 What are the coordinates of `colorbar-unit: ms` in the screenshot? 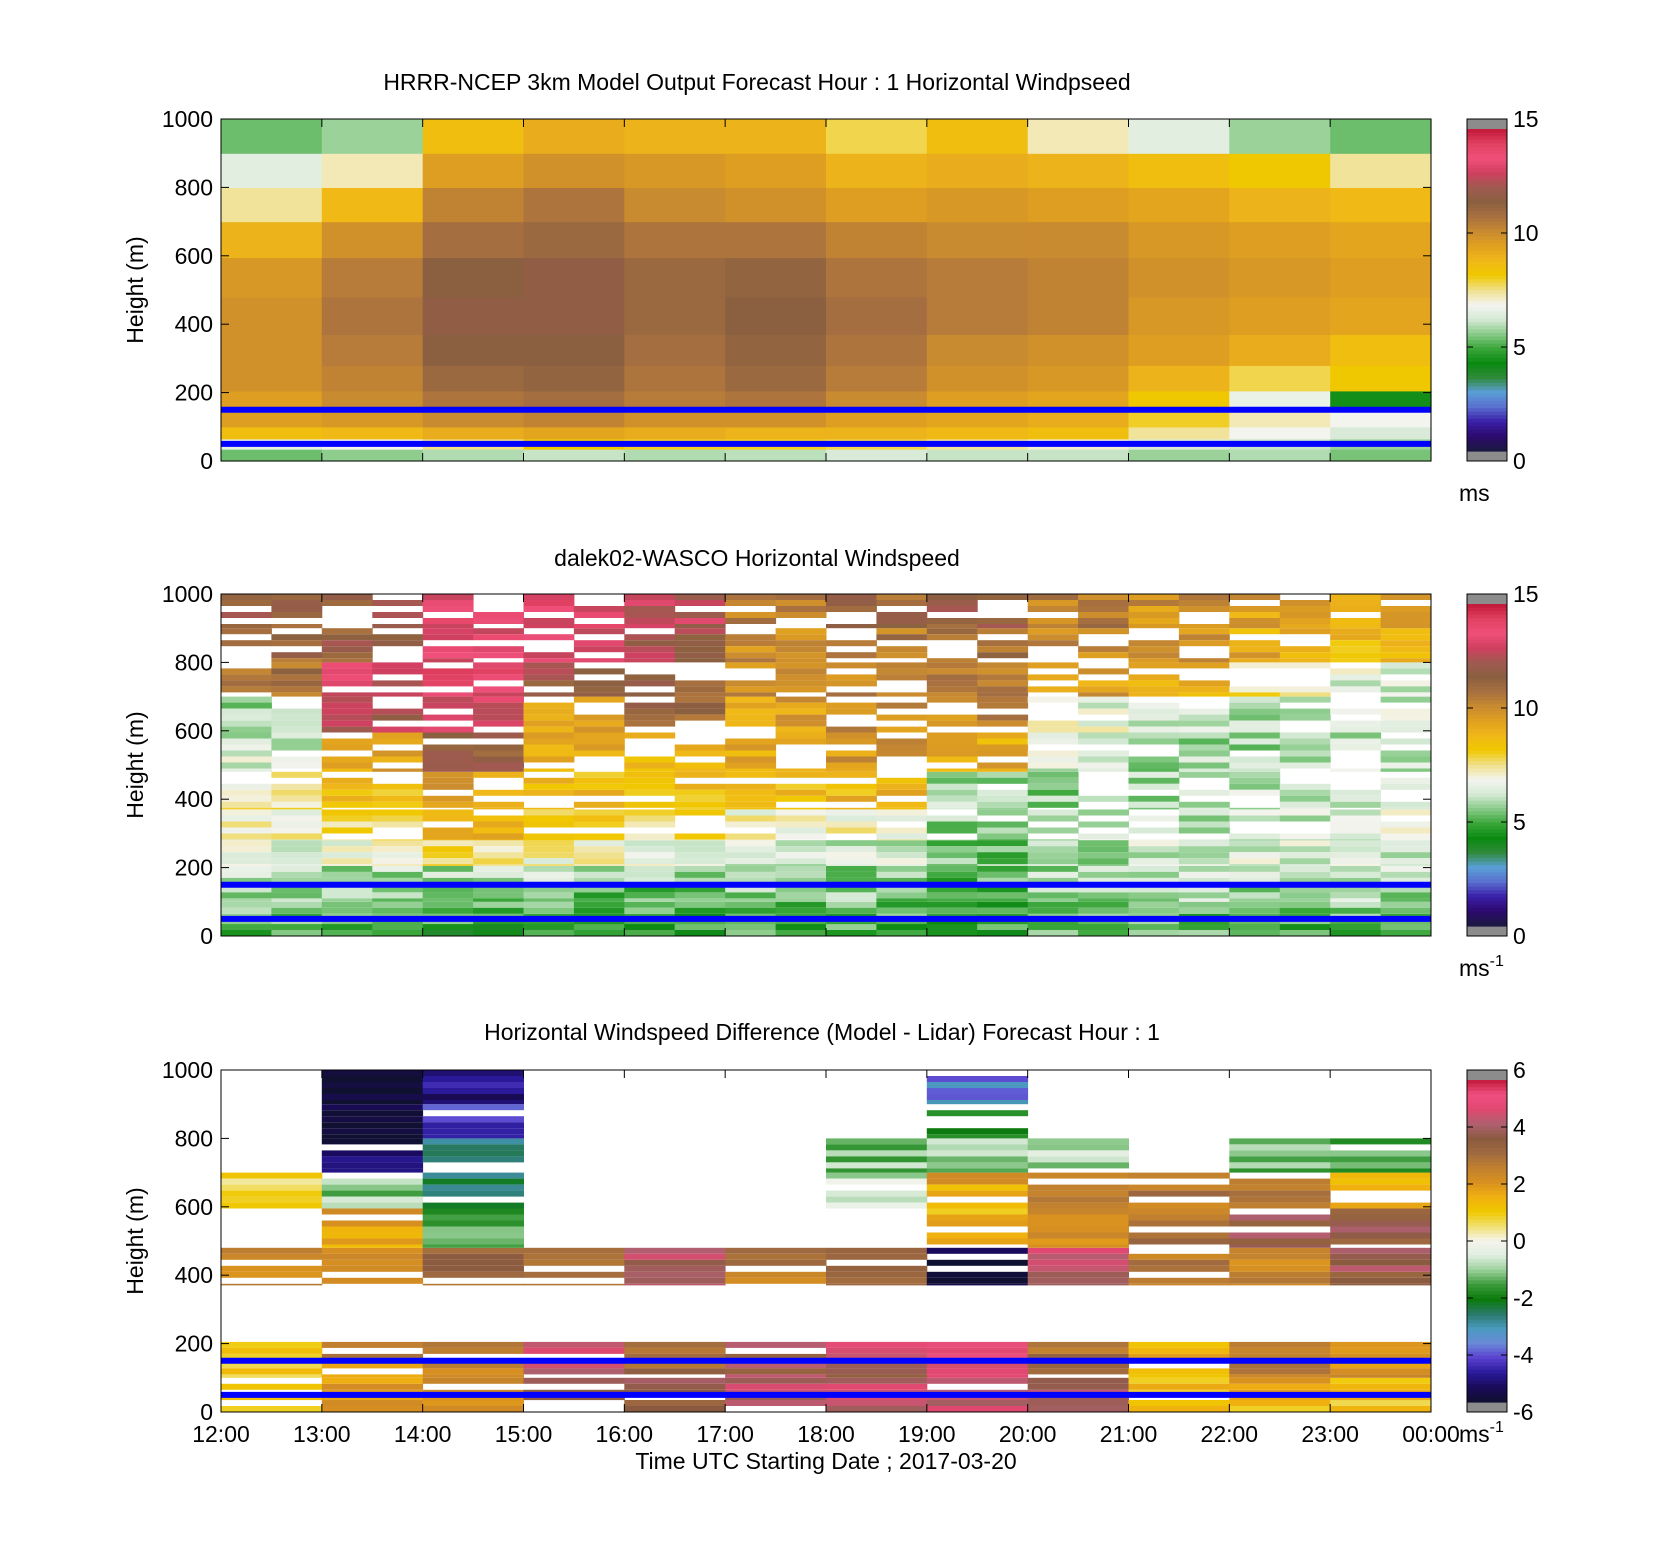 It's located at (1474, 493).